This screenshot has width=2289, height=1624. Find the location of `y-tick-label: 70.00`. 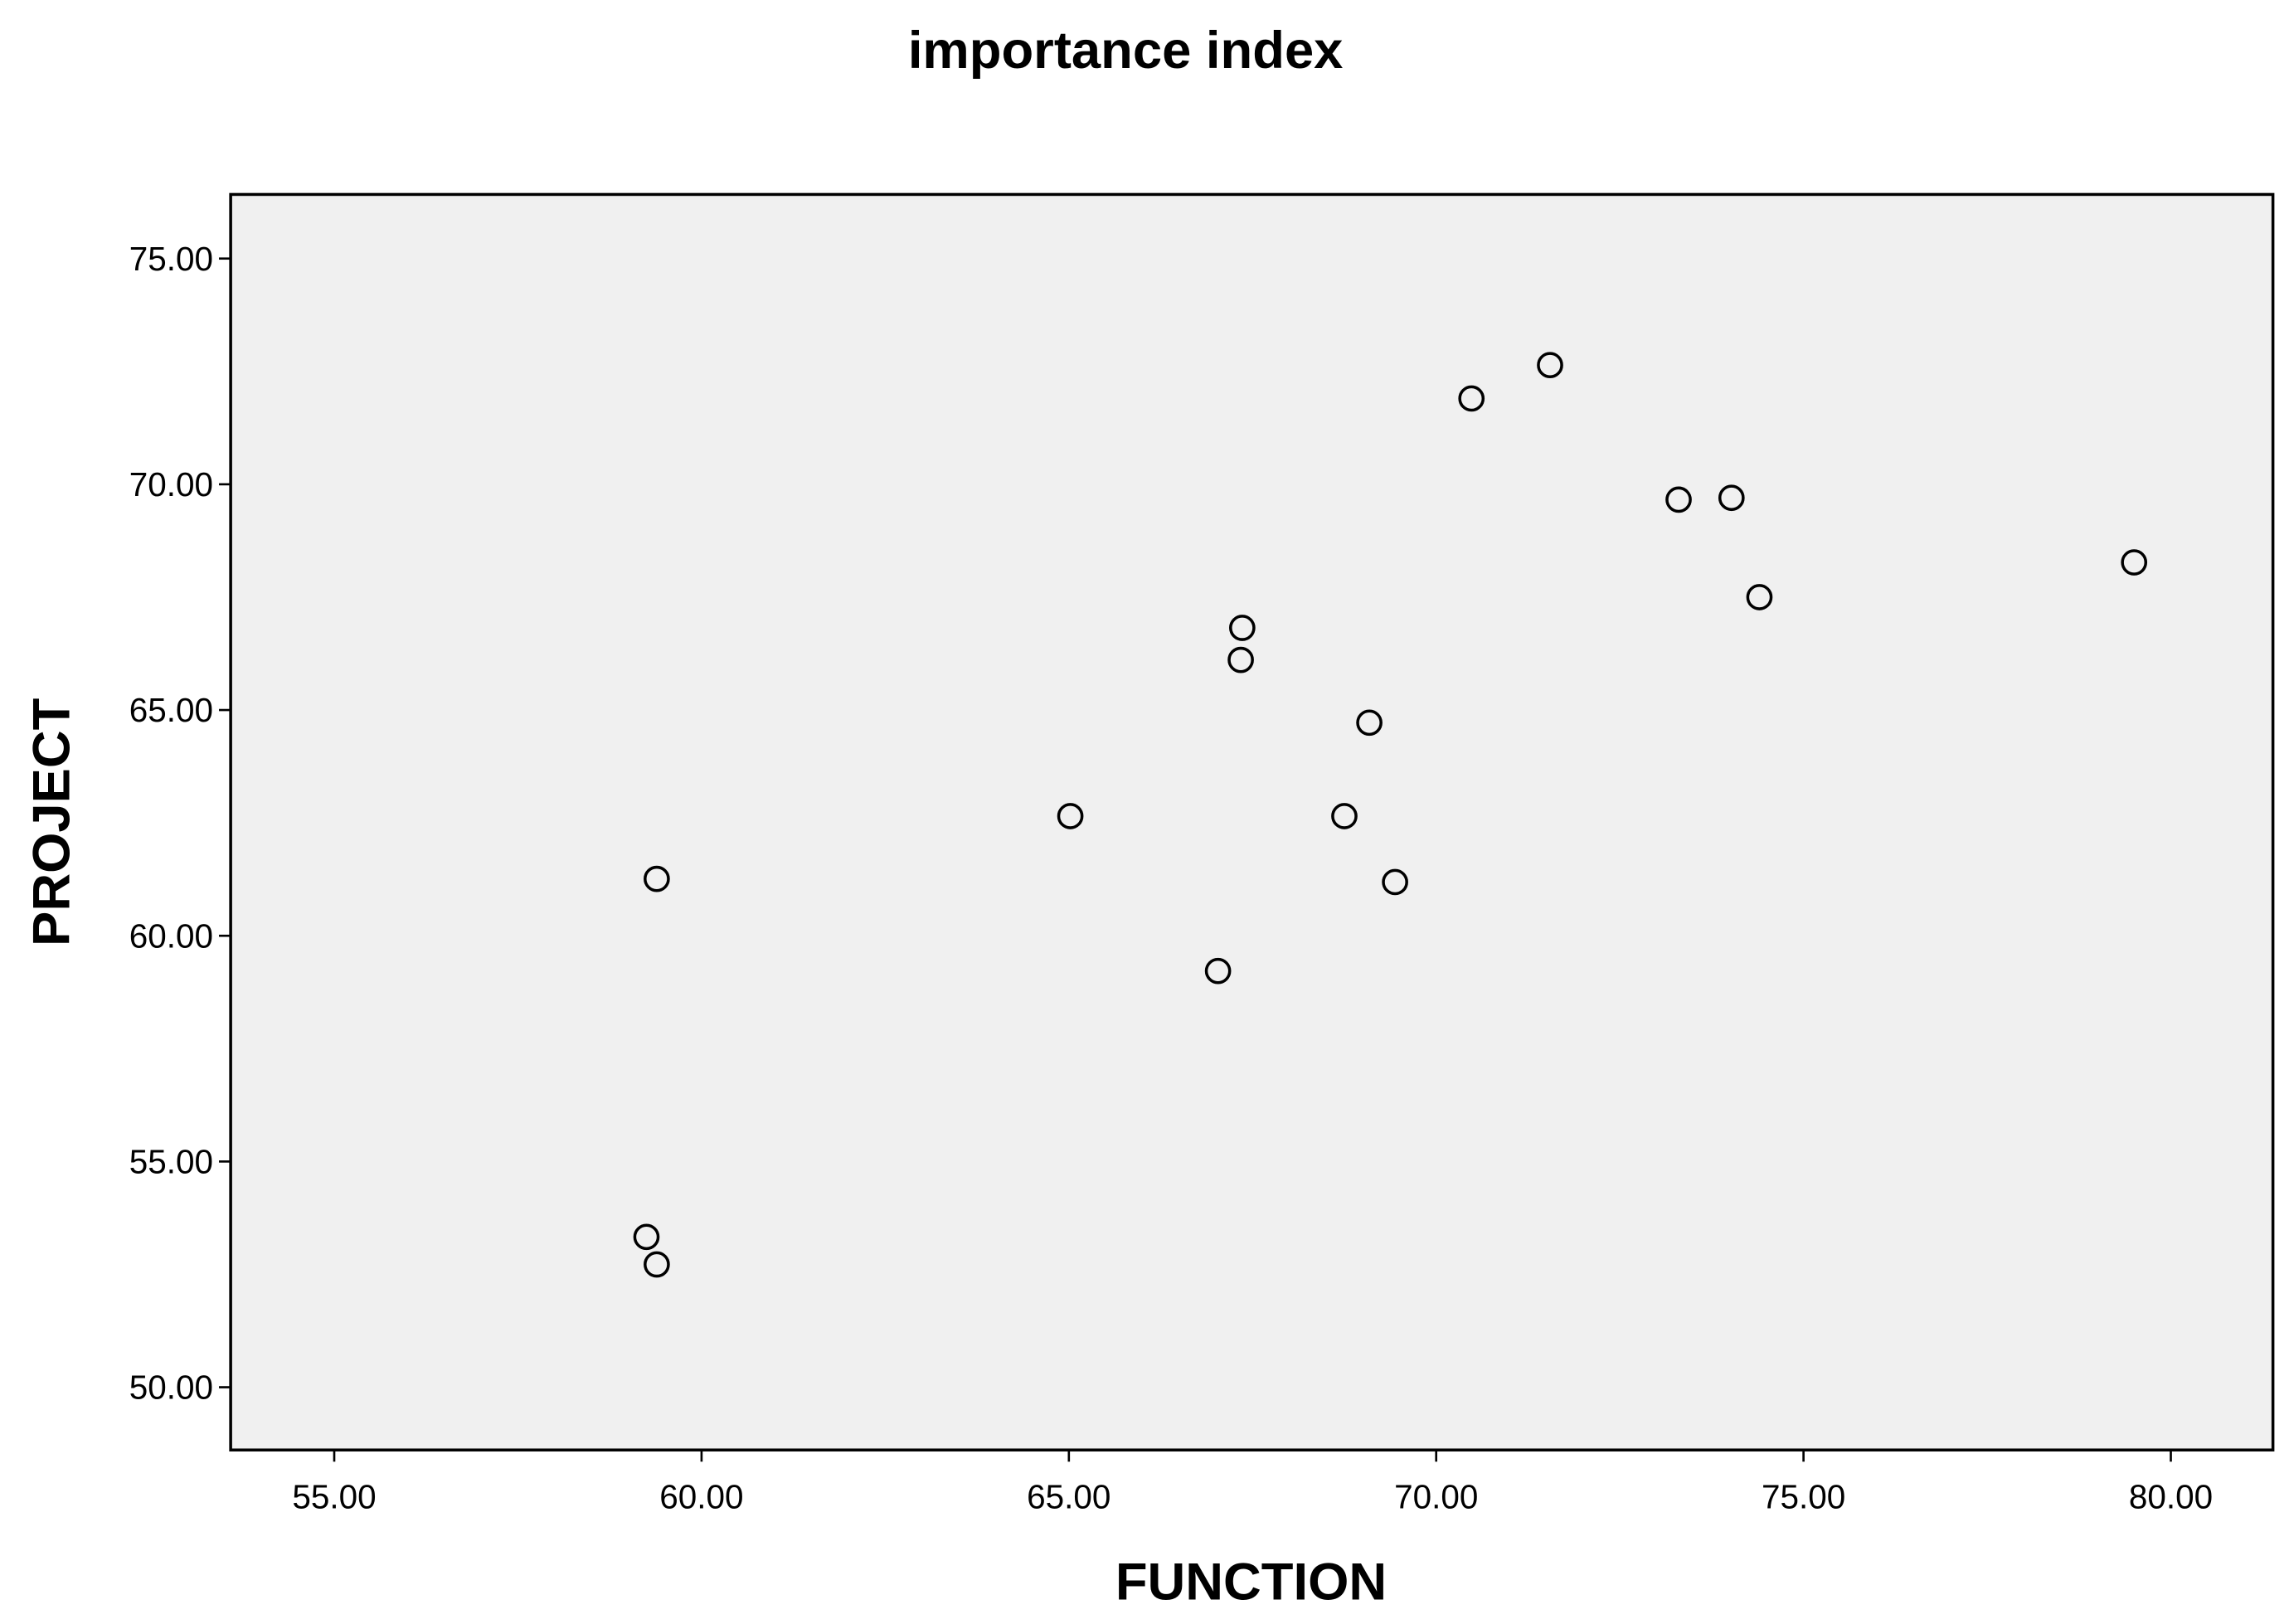

y-tick-label: 70.00 is located at coordinates (171, 484).